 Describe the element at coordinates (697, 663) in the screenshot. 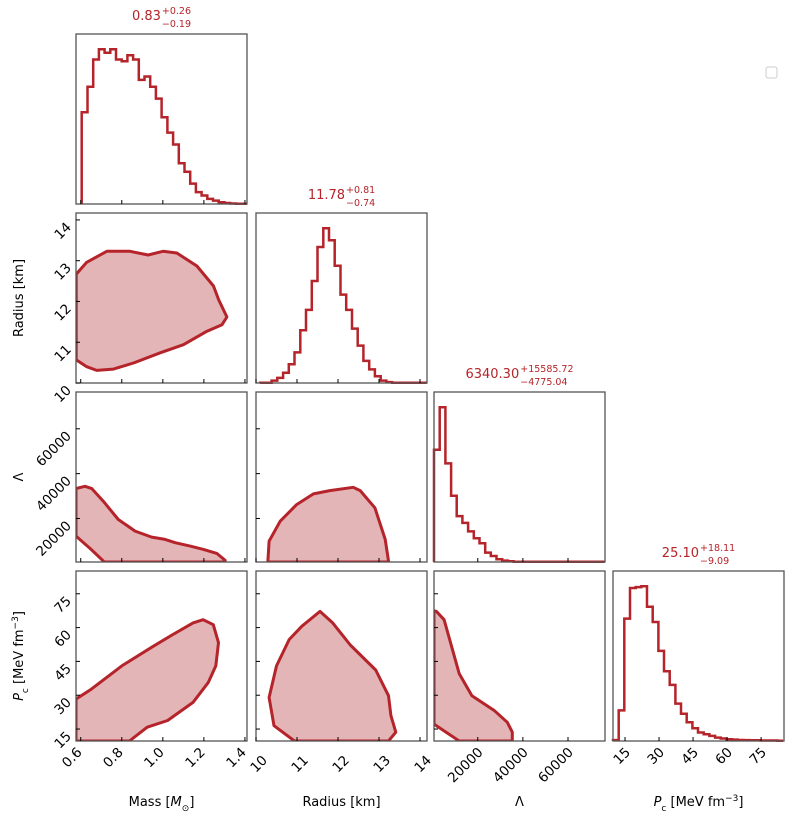

I see `histogram-pc` at that location.